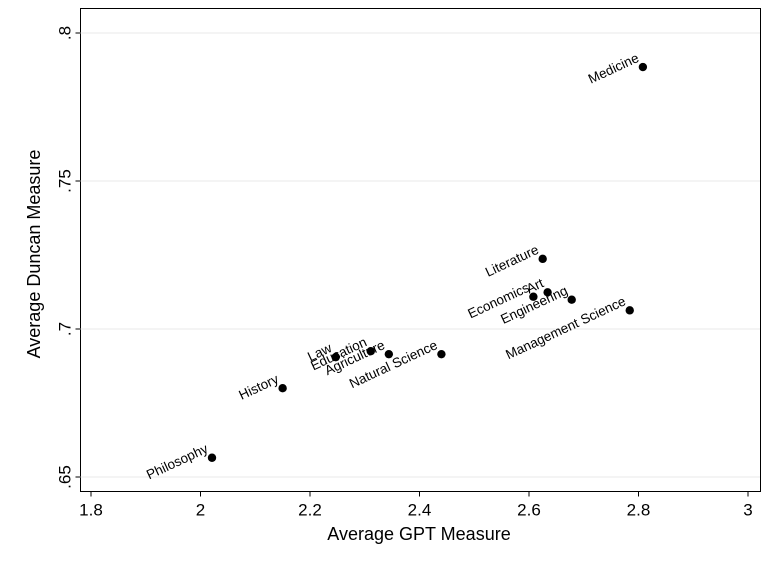 This screenshot has height=568, width=781. What do you see at coordinates (200, 510) in the screenshot?
I see `x-tick-label: 2` at bounding box center [200, 510].